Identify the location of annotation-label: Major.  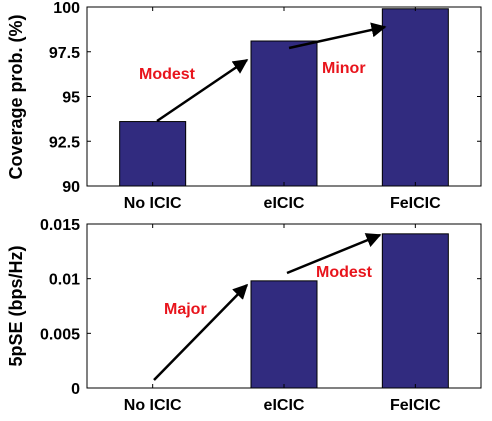
(185, 309).